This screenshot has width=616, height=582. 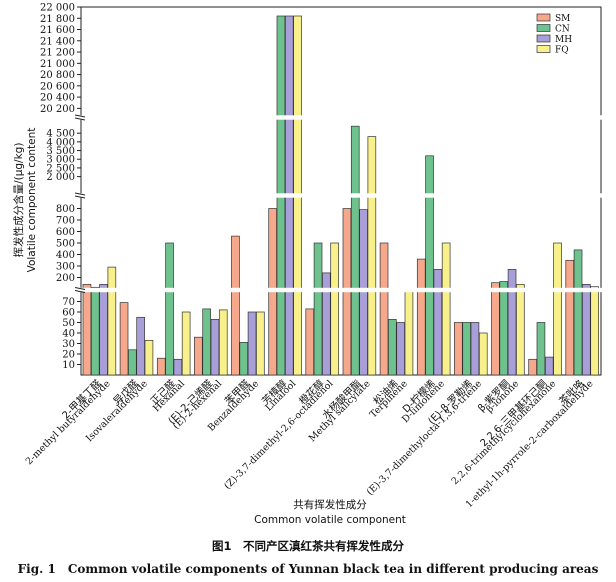 What do you see at coordinates (543, 28) in the screenshot?
I see `legend-swatch-cn` at bounding box center [543, 28].